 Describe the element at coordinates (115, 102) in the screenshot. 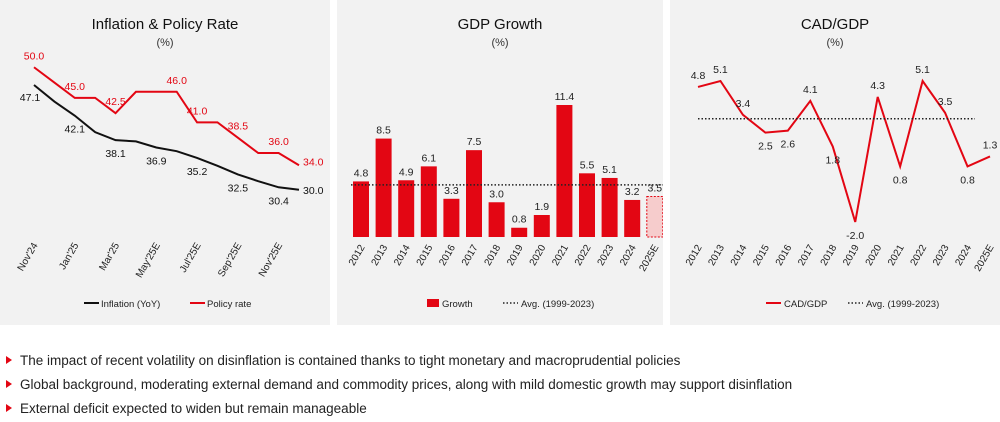

I see `data-label: 42.5` at that location.